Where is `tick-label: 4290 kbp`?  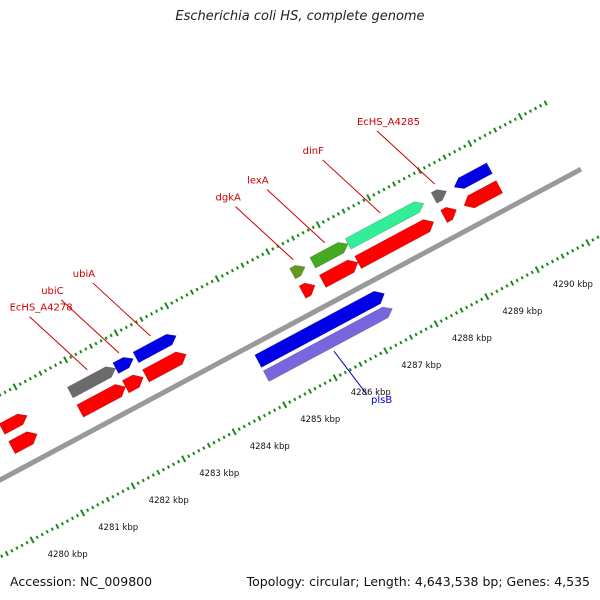 tick-label: 4290 kbp is located at coordinates (573, 285).